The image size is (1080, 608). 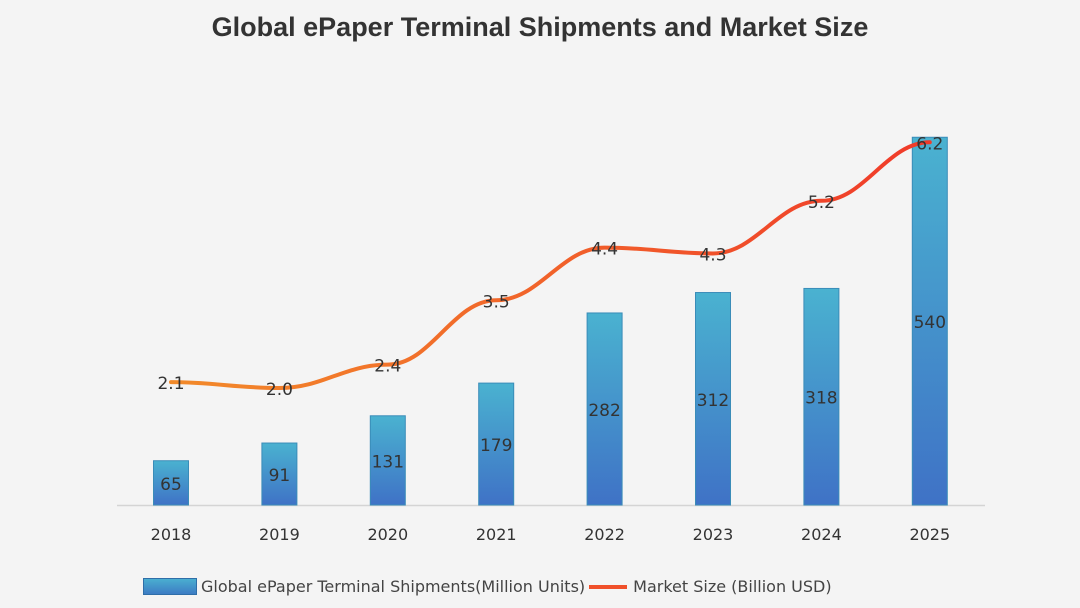 What do you see at coordinates (821, 399) in the screenshot?
I see `bar-data-label-2024: 318` at bounding box center [821, 399].